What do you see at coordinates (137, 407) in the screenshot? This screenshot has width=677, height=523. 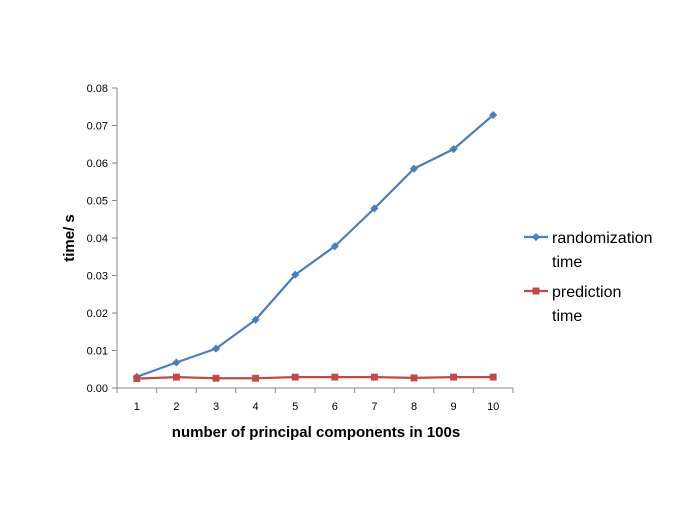 I see `x-tick-label: 1` at bounding box center [137, 407].